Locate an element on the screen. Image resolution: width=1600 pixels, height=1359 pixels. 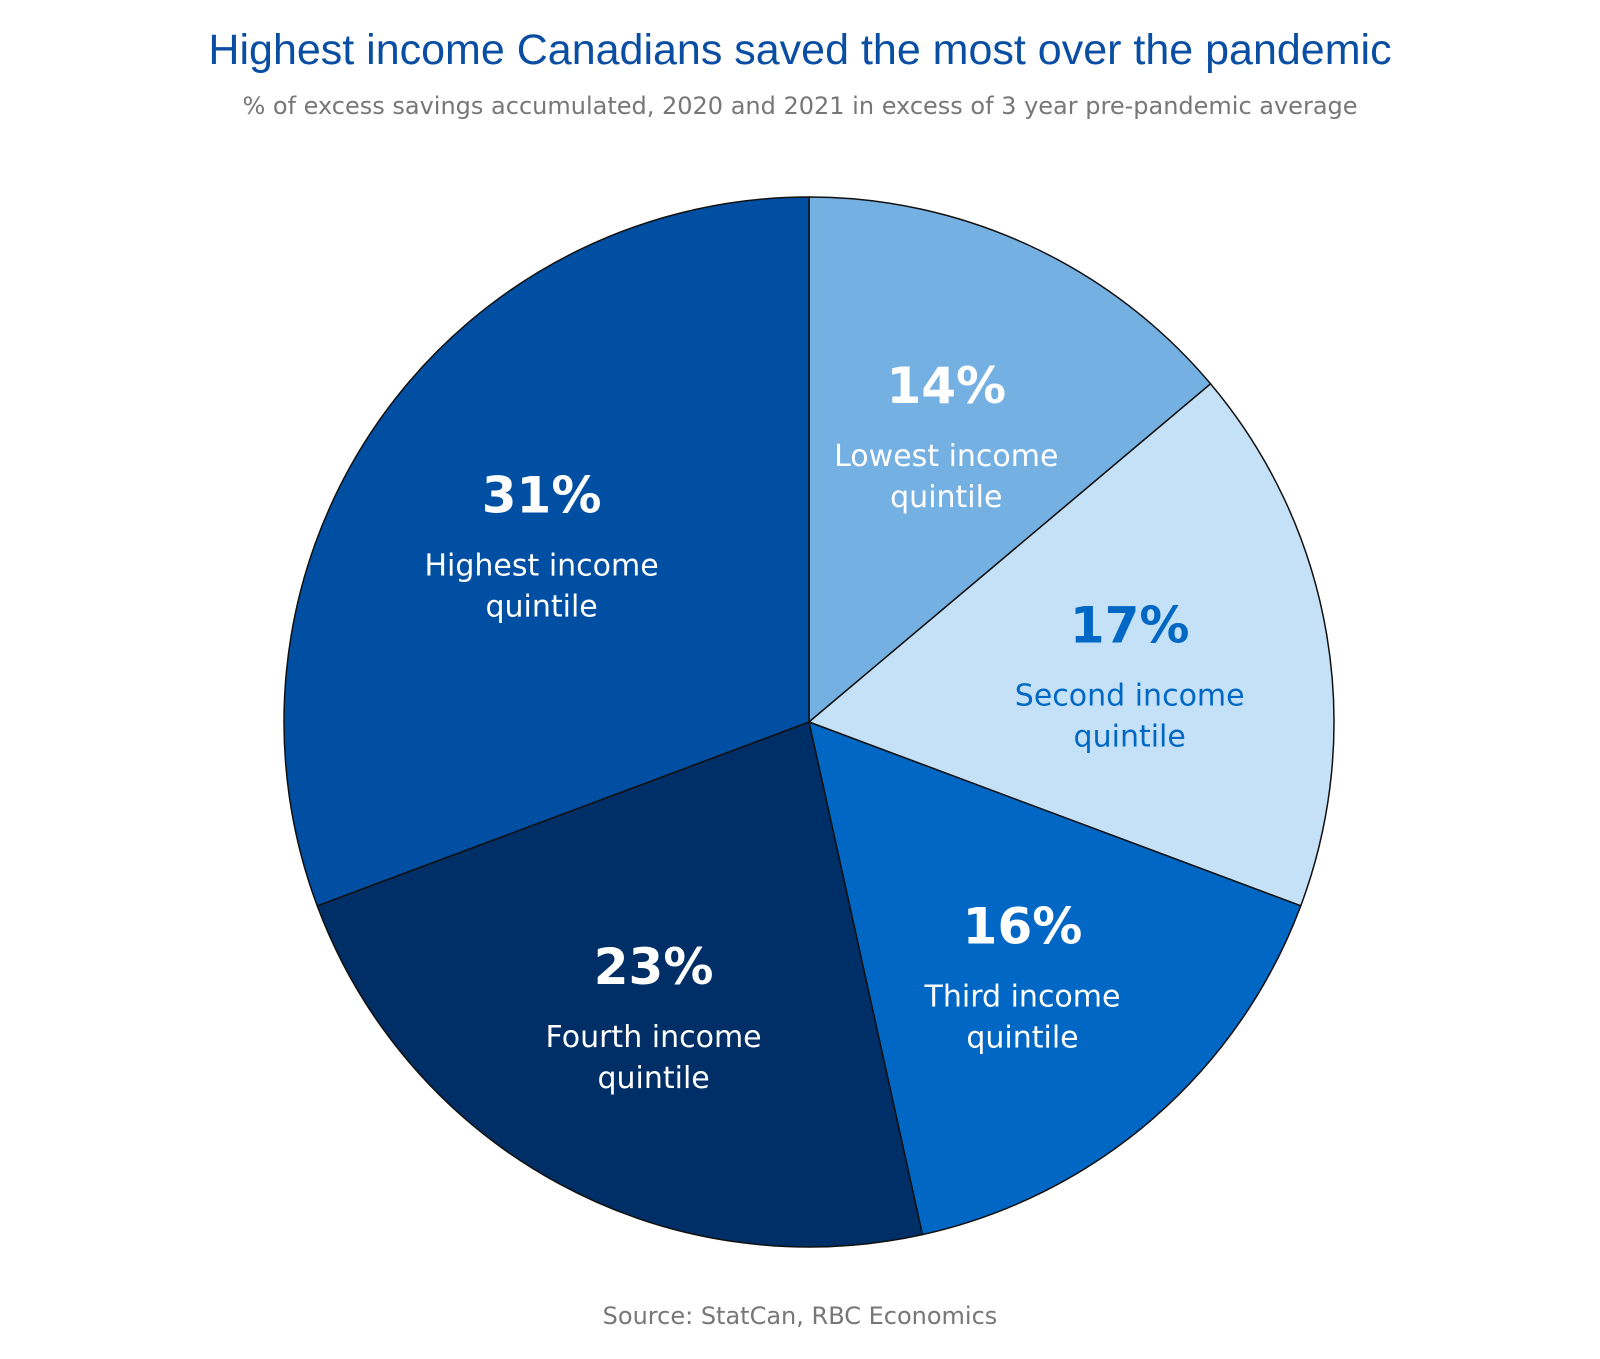
slice-value-label: 16% is located at coordinates (1023, 927).